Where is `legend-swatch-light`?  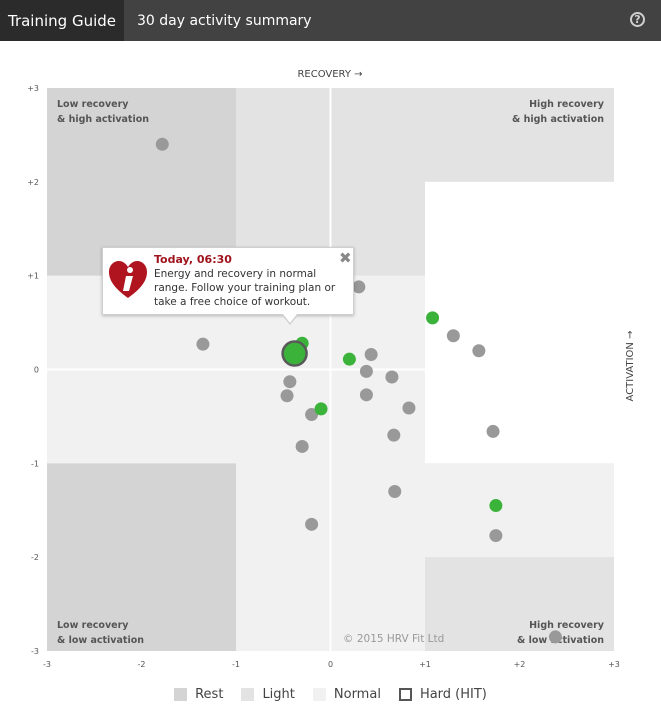
legend-swatch-light is located at coordinates (248, 694).